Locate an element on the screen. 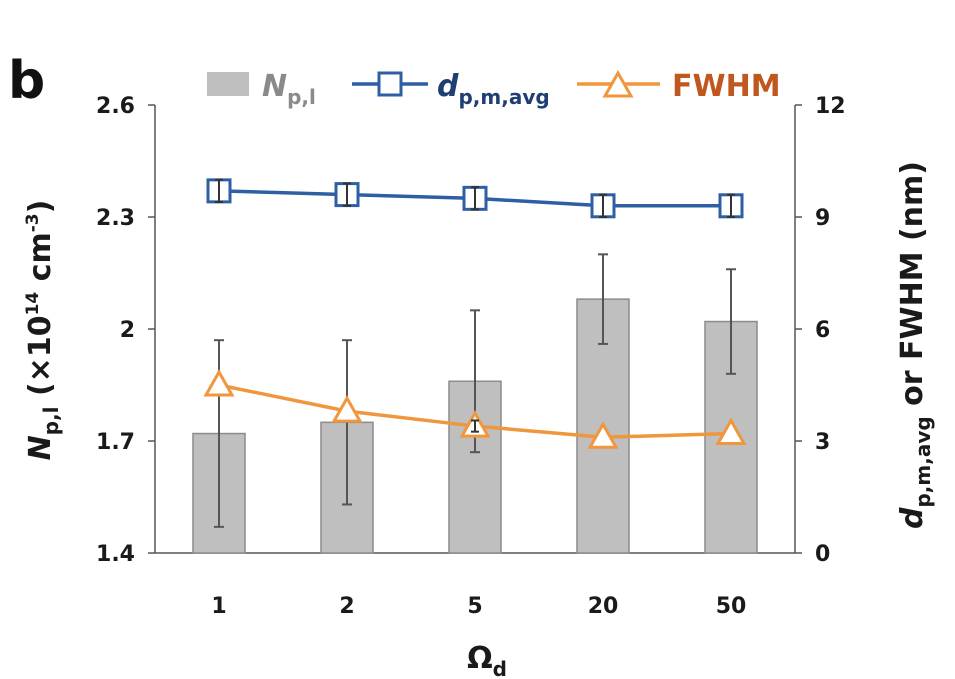  x-tick-label: 2 is located at coordinates (346, 606).